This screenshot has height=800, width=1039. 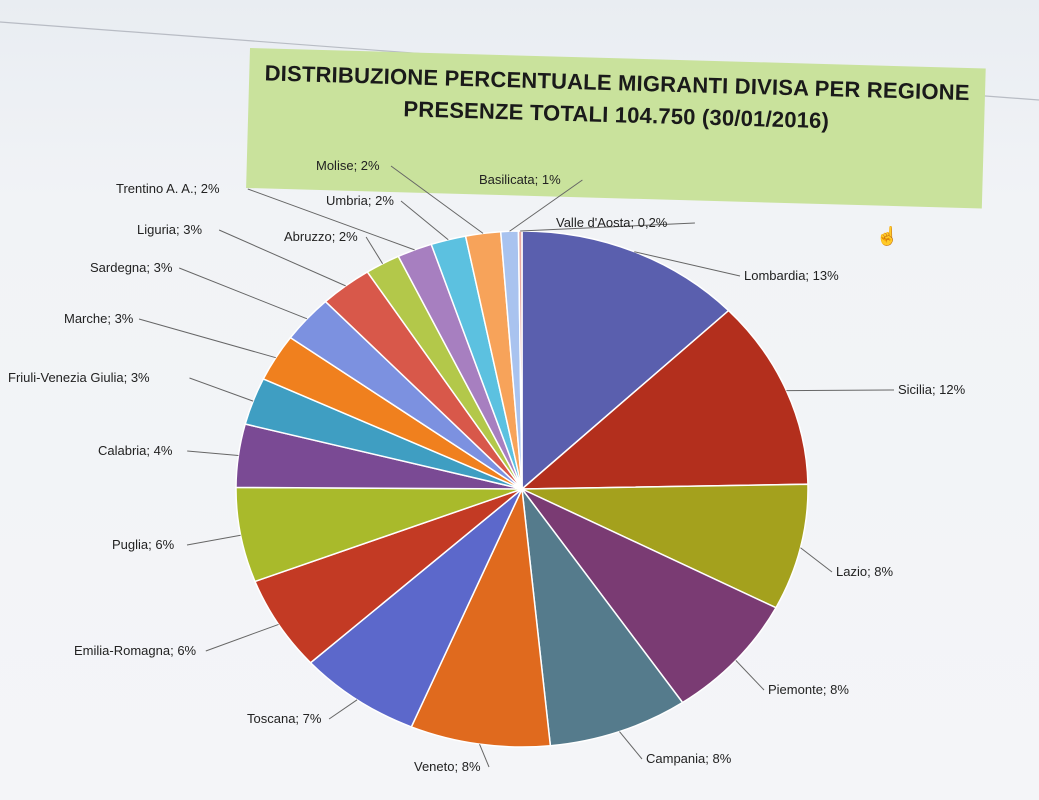 What do you see at coordinates (602, 616) in the screenshot?
I see `pie-slice-campania` at bounding box center [602, 616].